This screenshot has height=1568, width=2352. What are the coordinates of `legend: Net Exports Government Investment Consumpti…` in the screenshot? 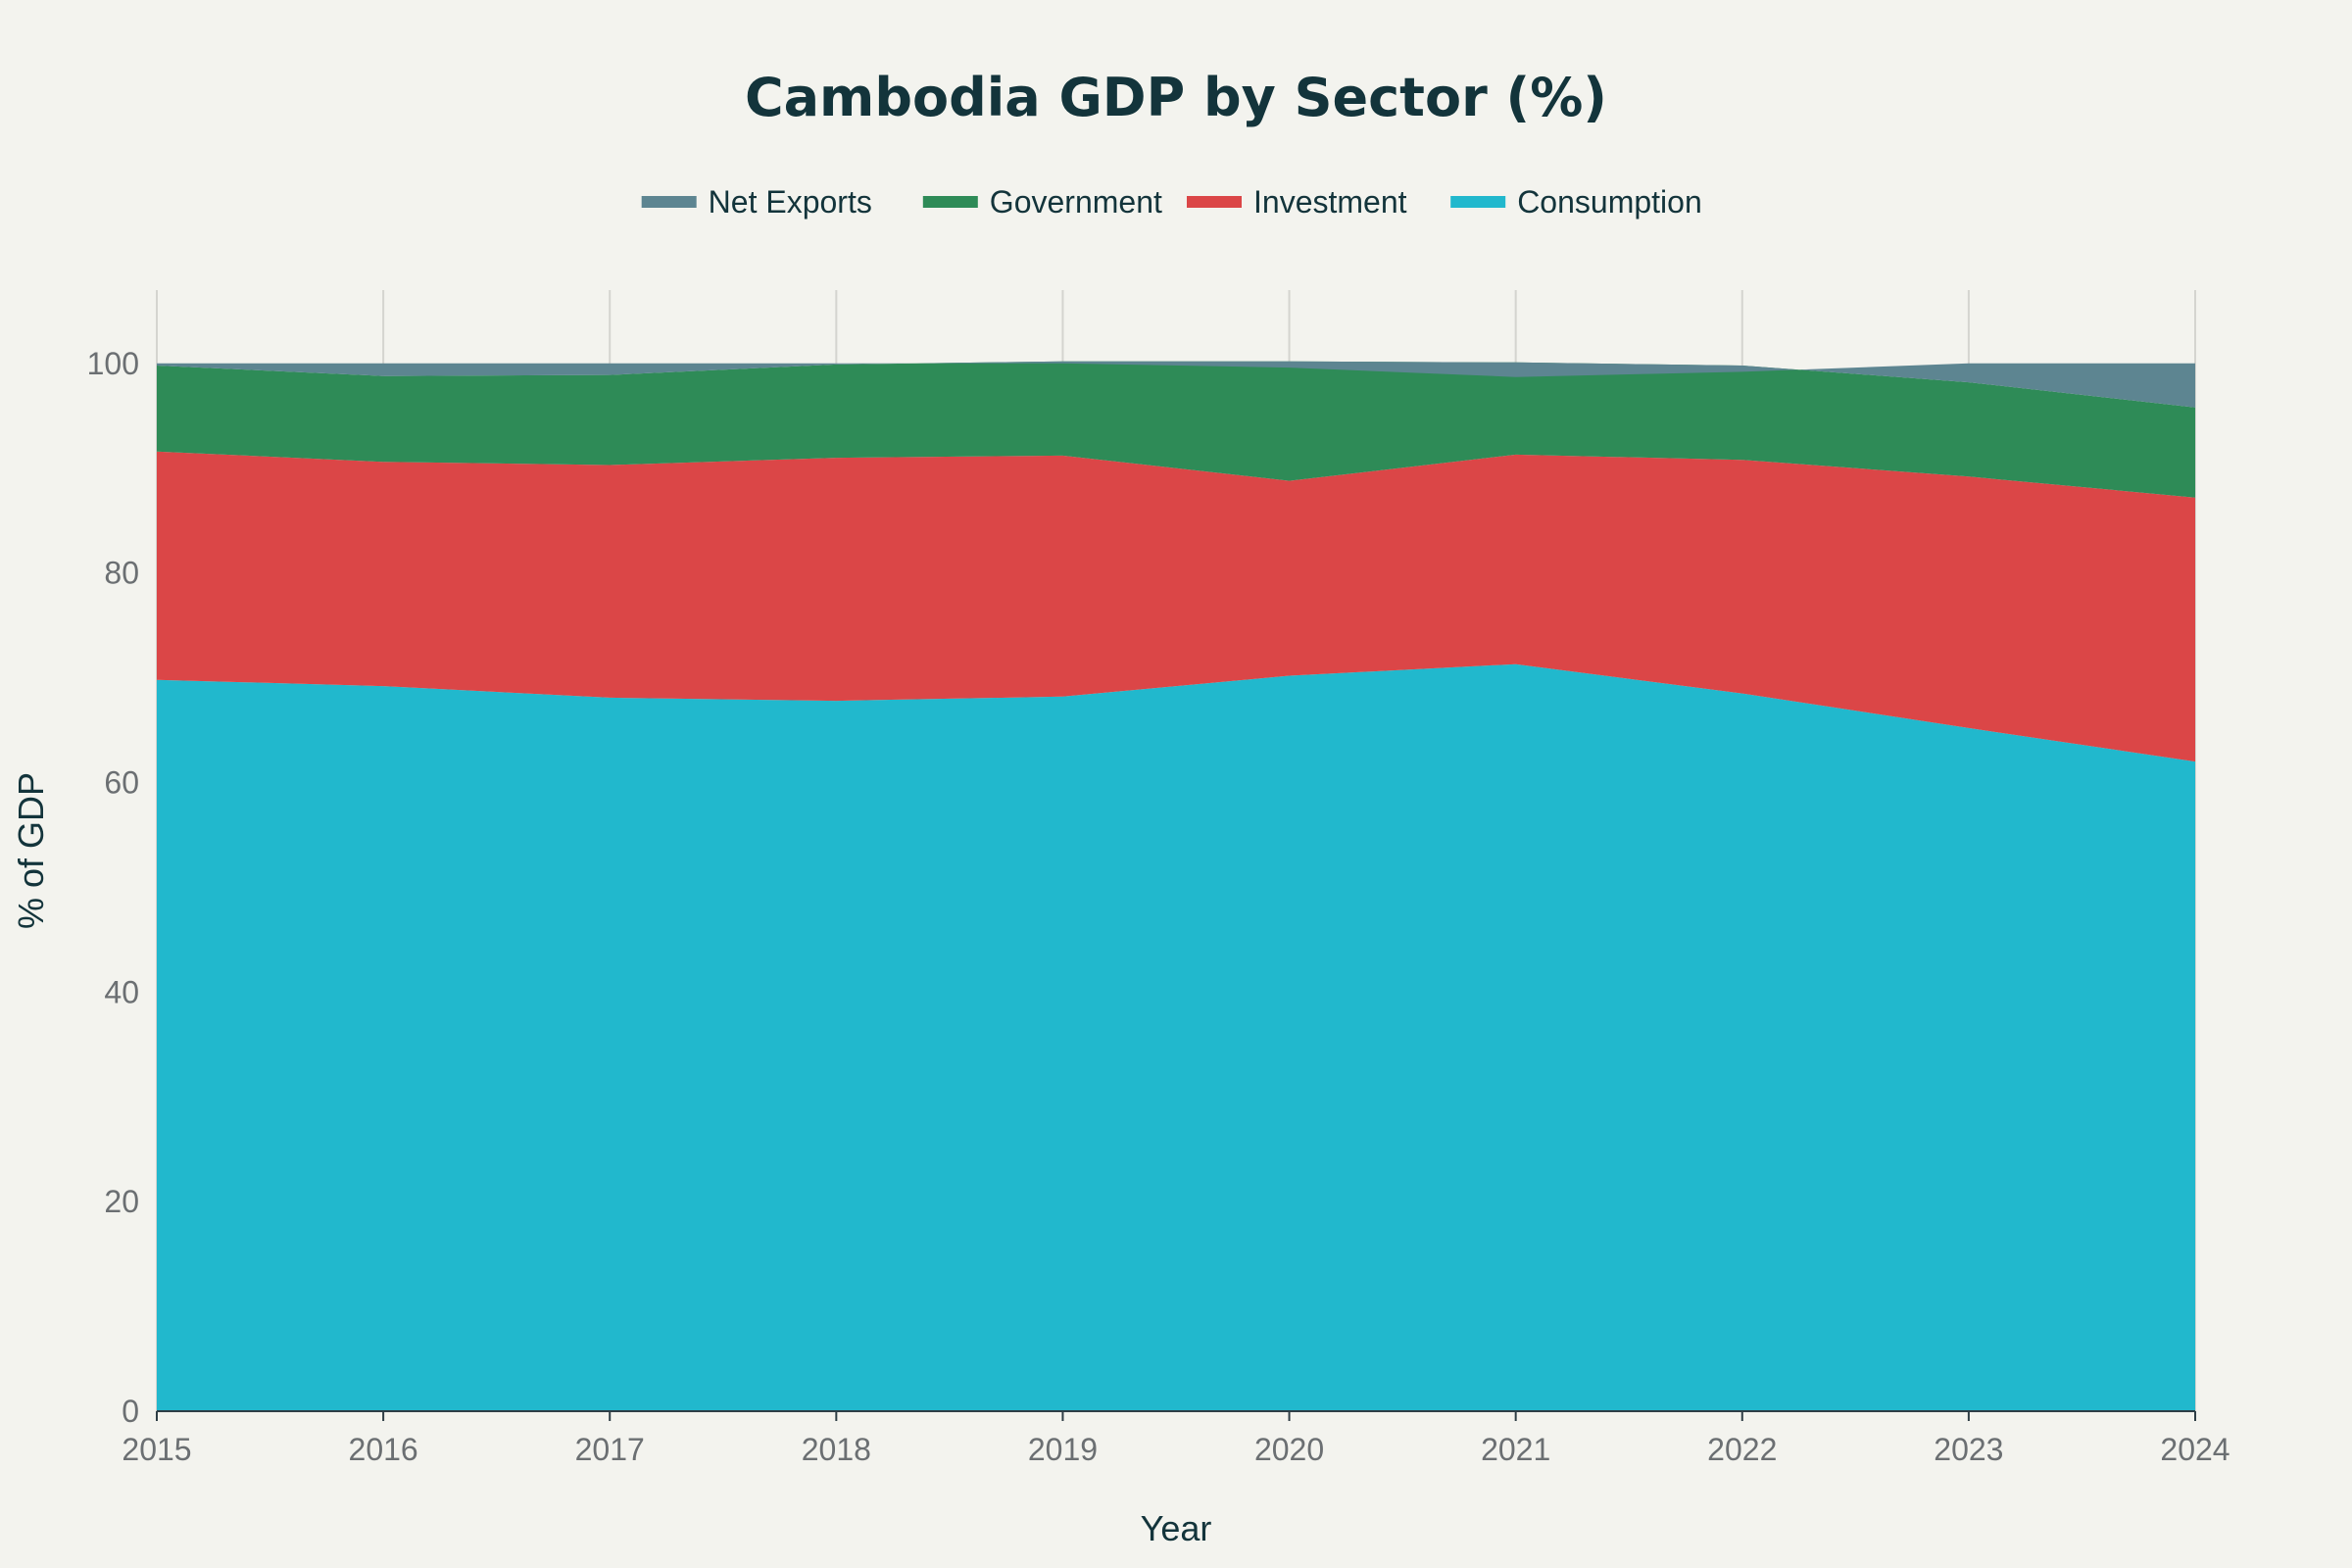 It's located at (1171, 202).